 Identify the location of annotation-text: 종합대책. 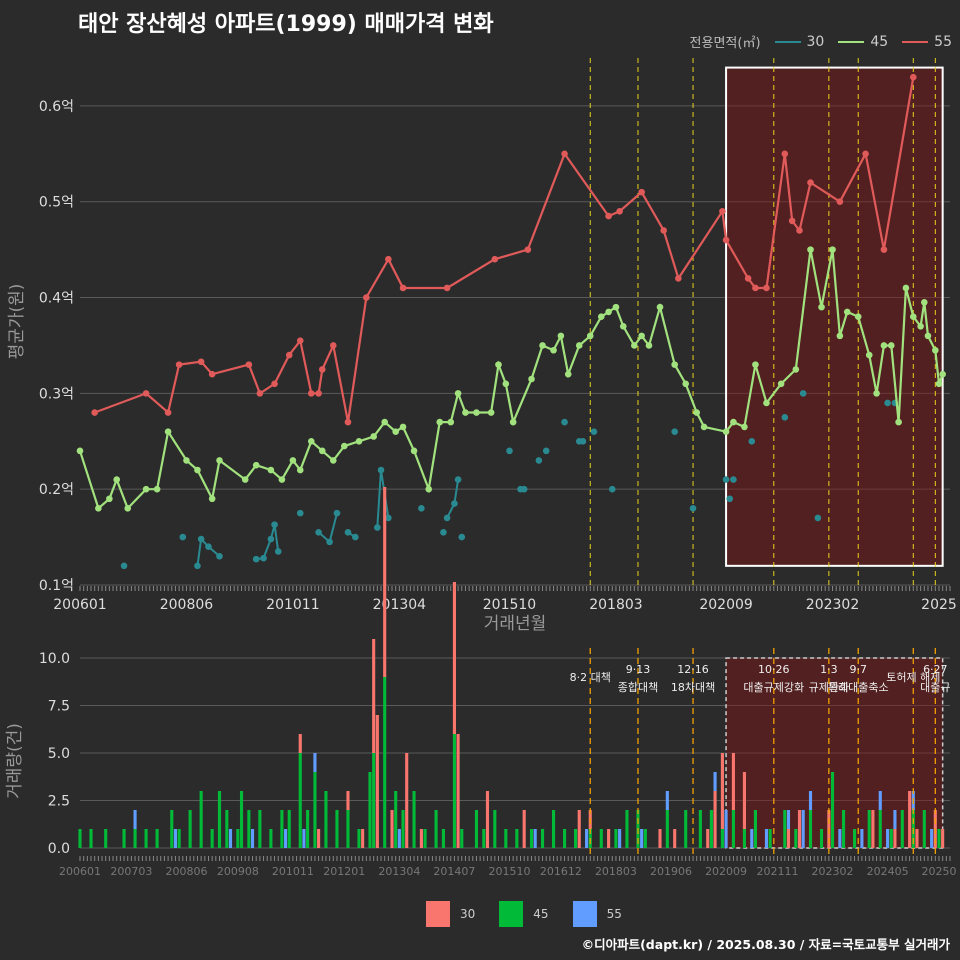
(638, 687).